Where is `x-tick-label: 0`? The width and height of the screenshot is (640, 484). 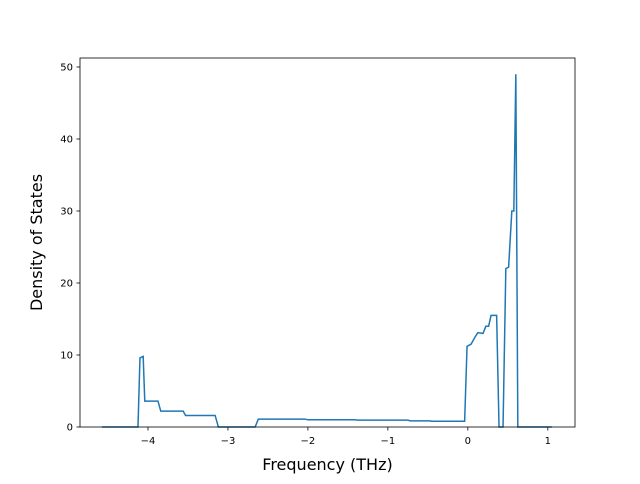
x-tick-label: 0 is located at coordinates (468, 441).